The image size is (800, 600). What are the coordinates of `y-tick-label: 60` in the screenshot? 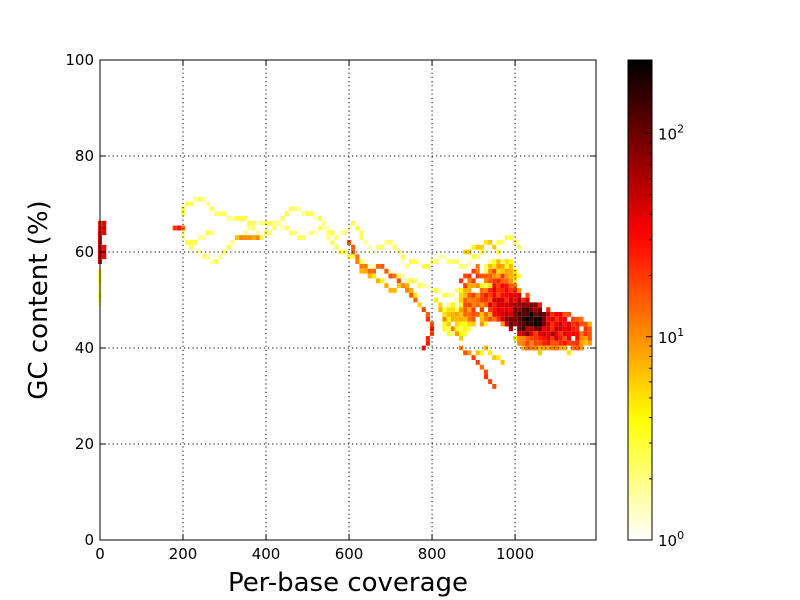 It's located at (84, 252).